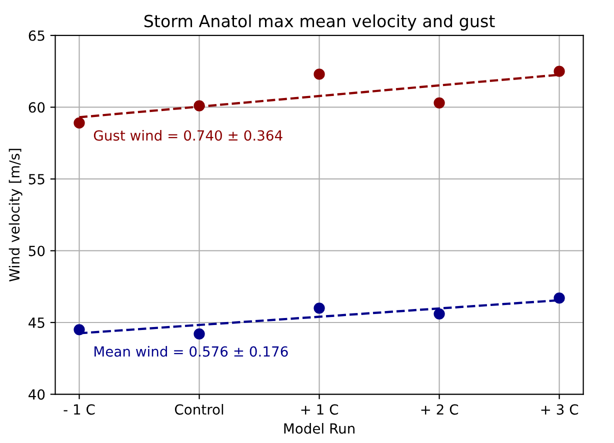 The width and height of the screenshot is (614, 443). I want to click on x-axis-title: Model Run, so click(319, 428).